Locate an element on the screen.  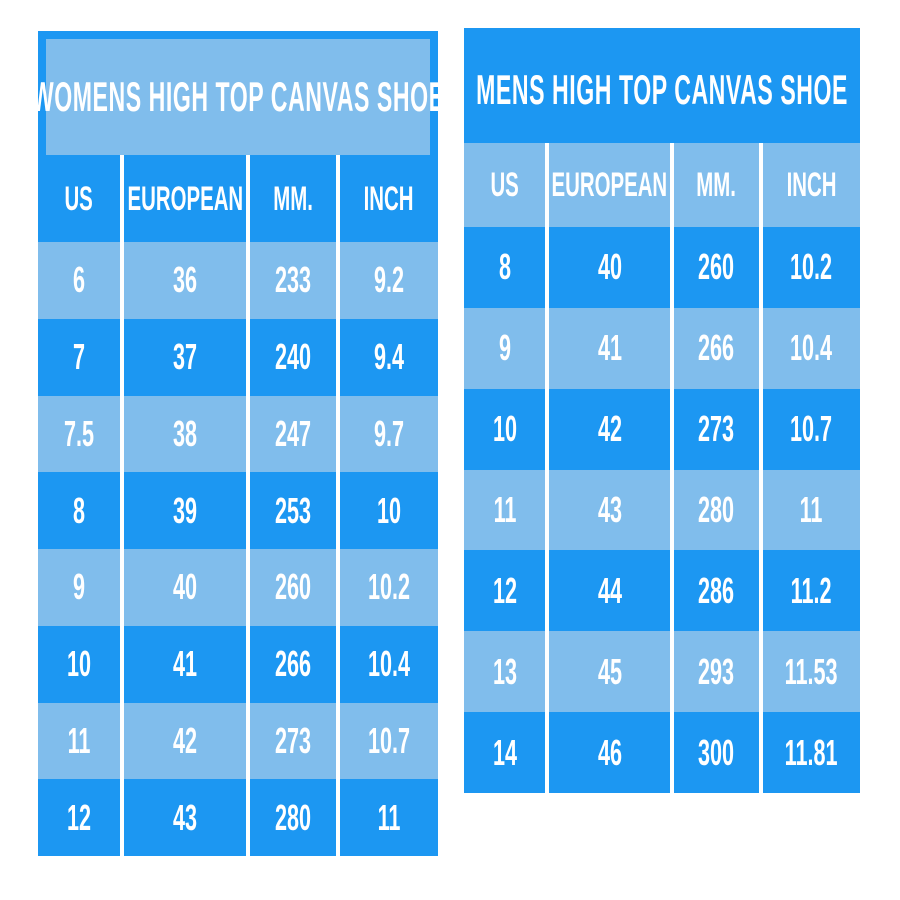
table-cell-text: 6 is located at coordinates (79, 280).